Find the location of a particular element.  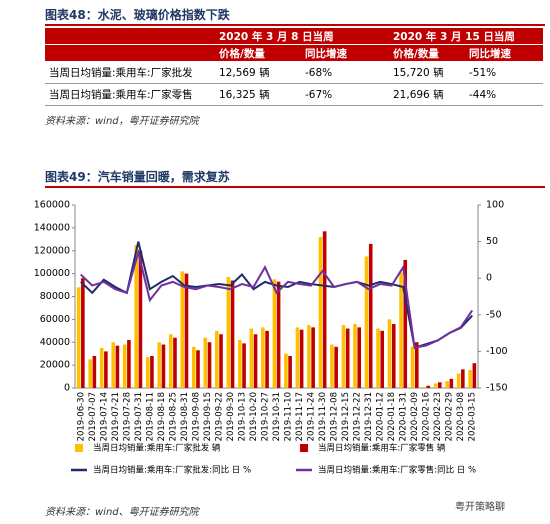

source: 资料来源：wind，粤开证券研究院 is located at coordinates (122, 121).